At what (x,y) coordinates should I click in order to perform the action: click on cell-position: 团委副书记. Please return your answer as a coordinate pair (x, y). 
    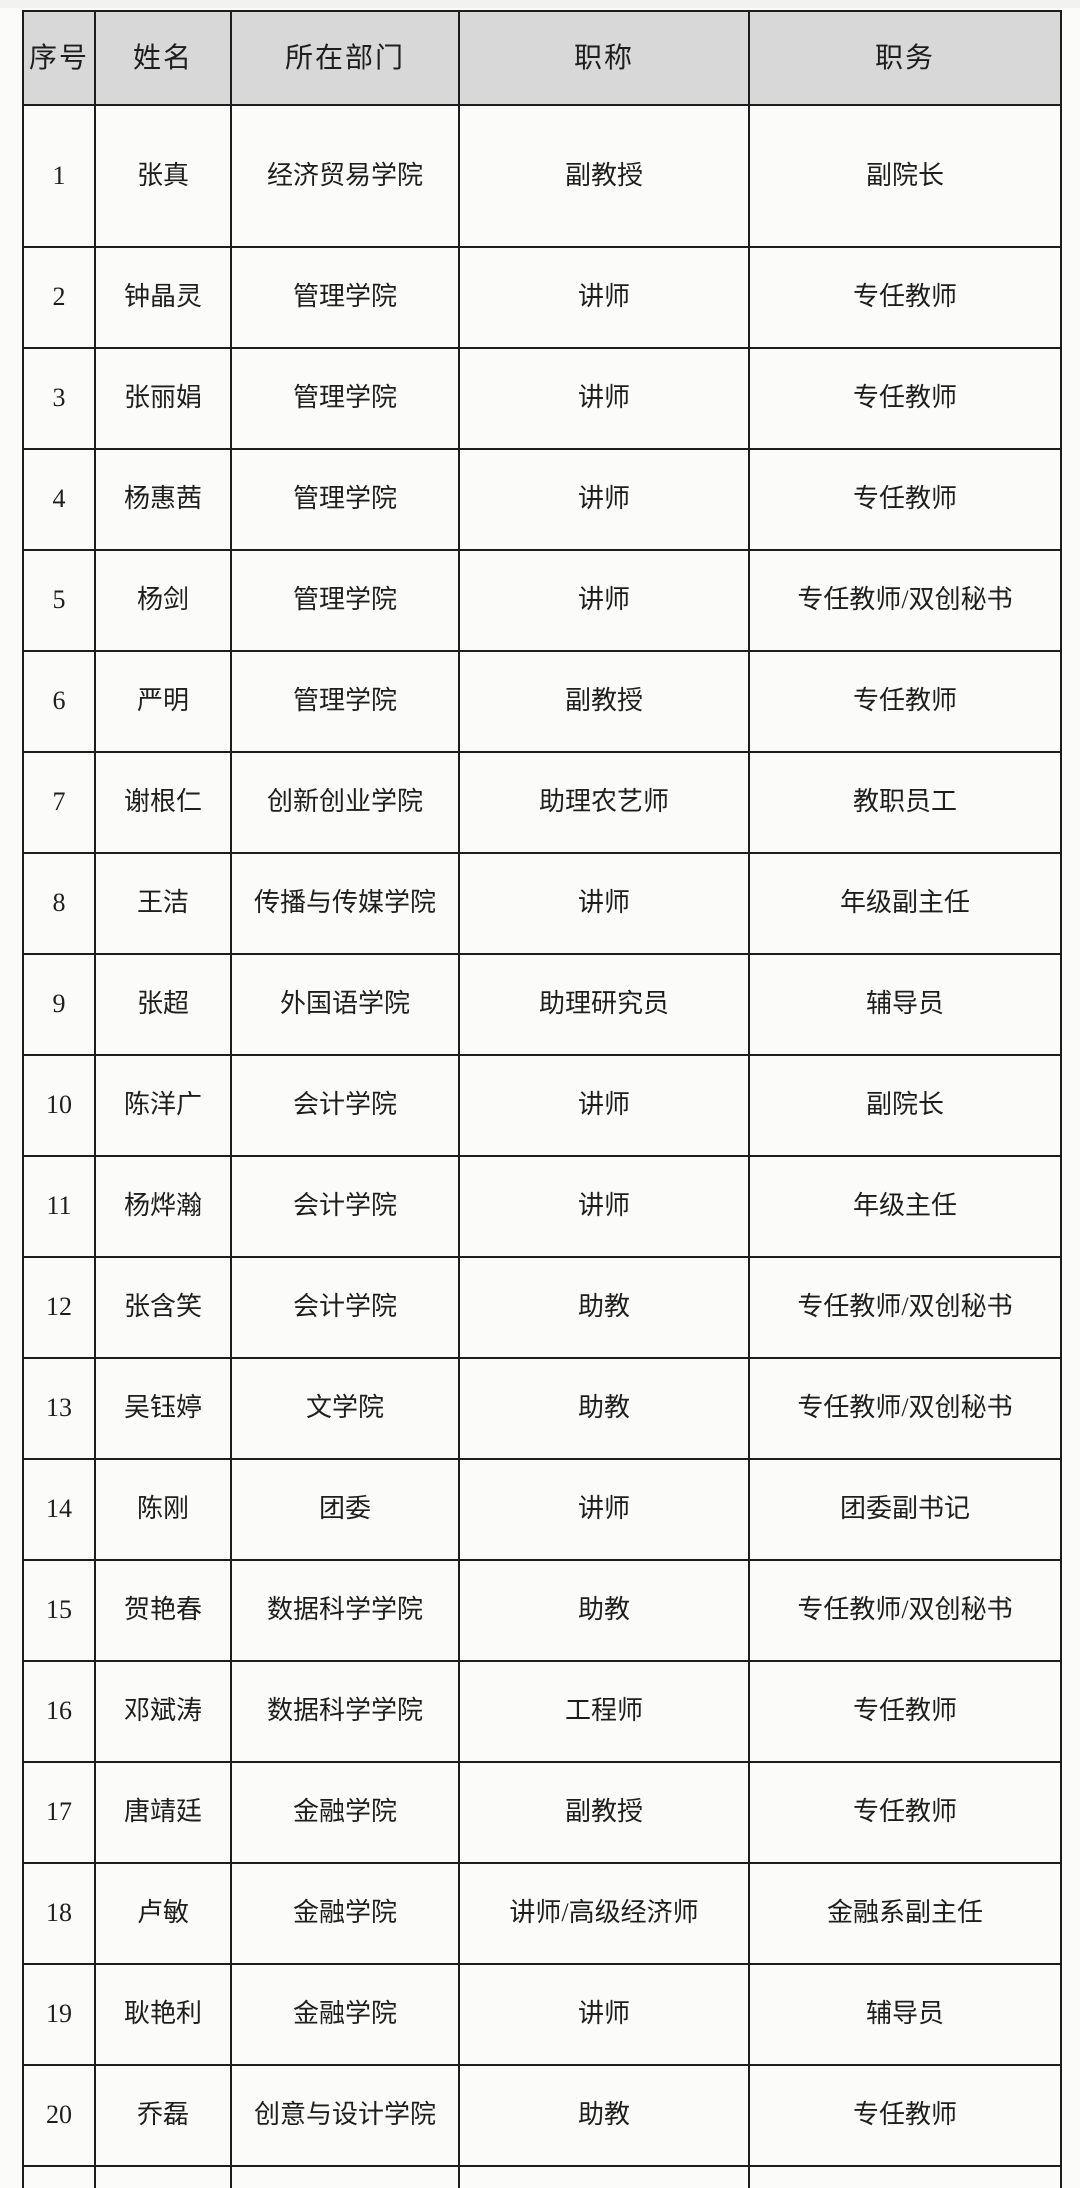
    Looking at the image, I should click on (905, 1509).